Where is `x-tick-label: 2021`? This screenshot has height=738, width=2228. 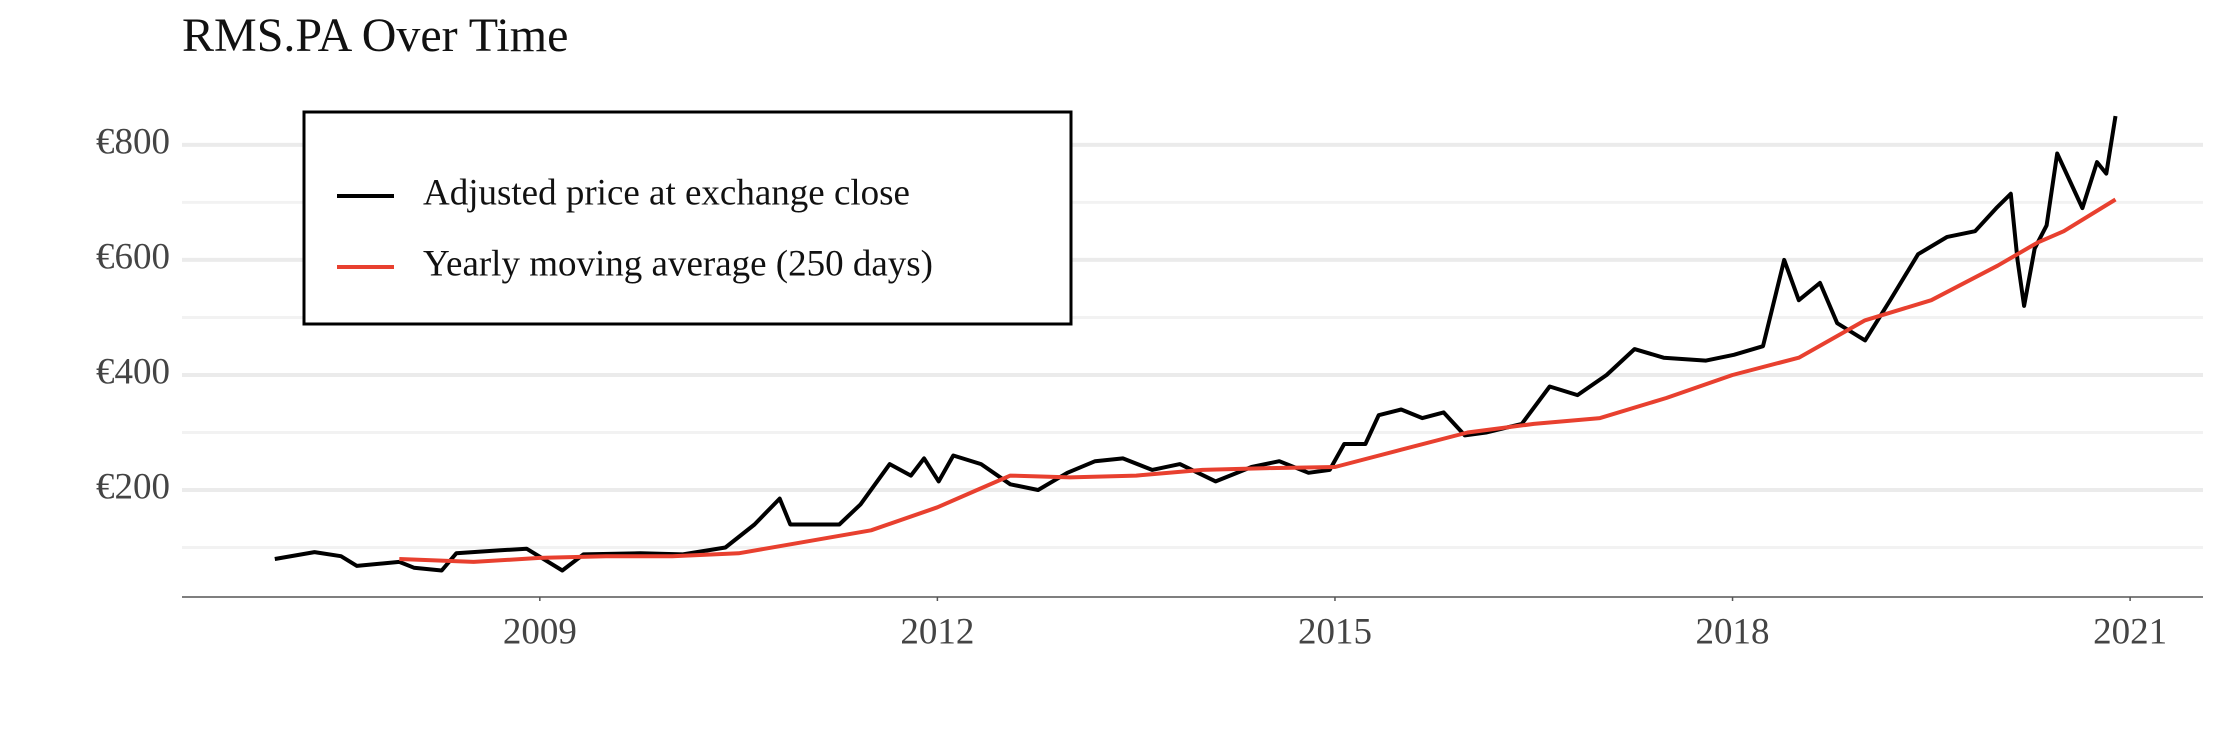 x-tick-label: 2021 is located at coordinates (2130, 631).